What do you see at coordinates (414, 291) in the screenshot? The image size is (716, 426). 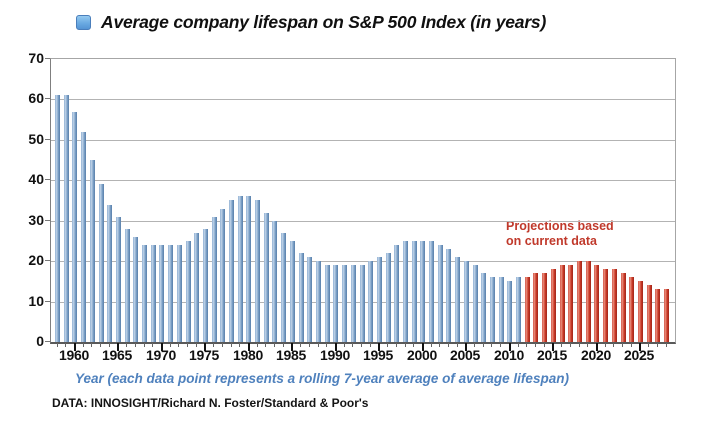 I see `bar-1999` at bounding box center [414, 291].